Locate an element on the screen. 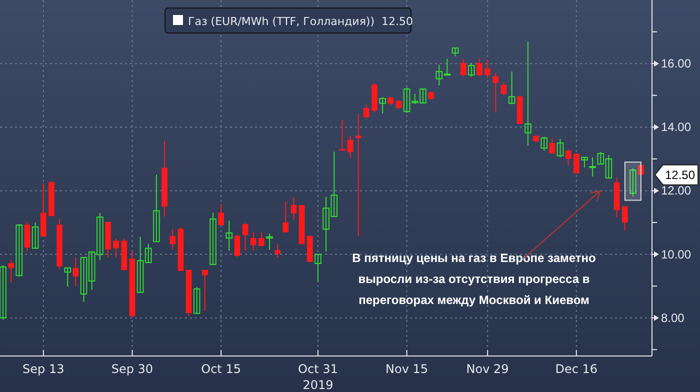 This screenshot has height=392, width=700. x-tick-label: Sep 30 is located at coordinates (132, 369).